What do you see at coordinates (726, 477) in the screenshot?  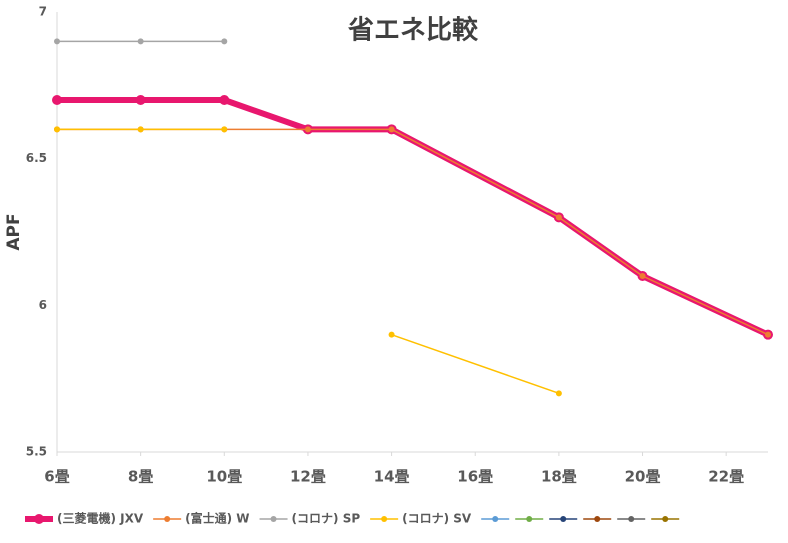 I see `x-tick-label: 22畳` at bounding box center [726, 477].